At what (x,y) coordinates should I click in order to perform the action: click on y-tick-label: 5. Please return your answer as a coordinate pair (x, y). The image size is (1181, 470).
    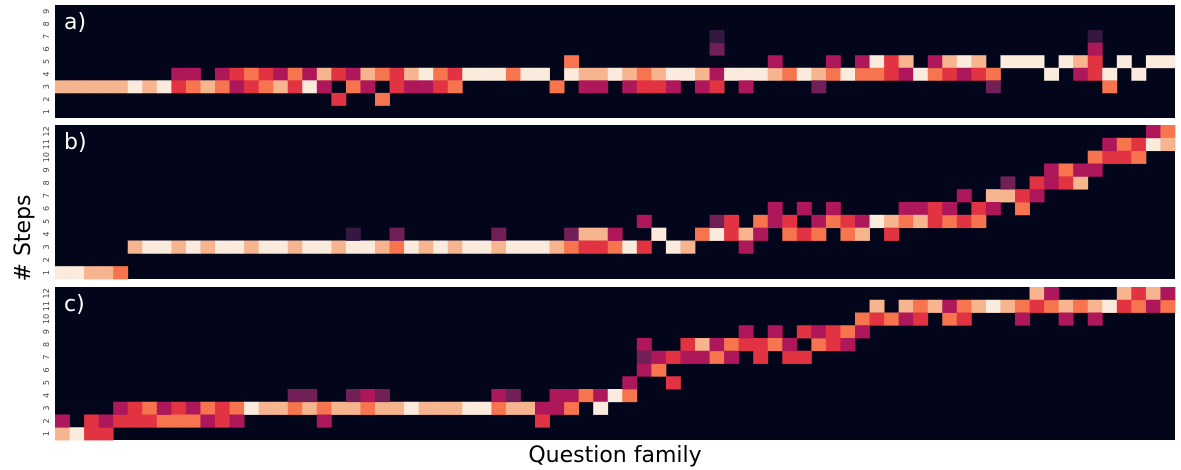
    Looking at the image, I should click on (46, 221).